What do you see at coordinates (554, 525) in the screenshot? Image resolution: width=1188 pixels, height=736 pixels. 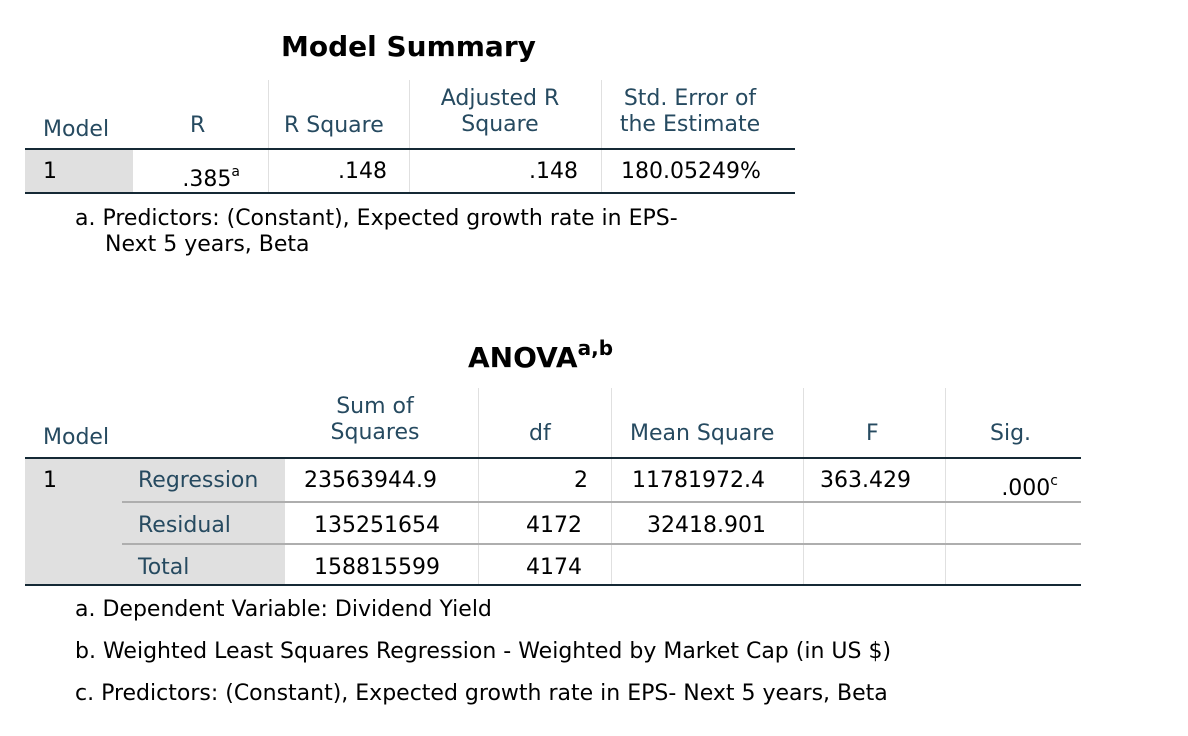 I see `cell-df: 4172` at bounding box center [554, 525].